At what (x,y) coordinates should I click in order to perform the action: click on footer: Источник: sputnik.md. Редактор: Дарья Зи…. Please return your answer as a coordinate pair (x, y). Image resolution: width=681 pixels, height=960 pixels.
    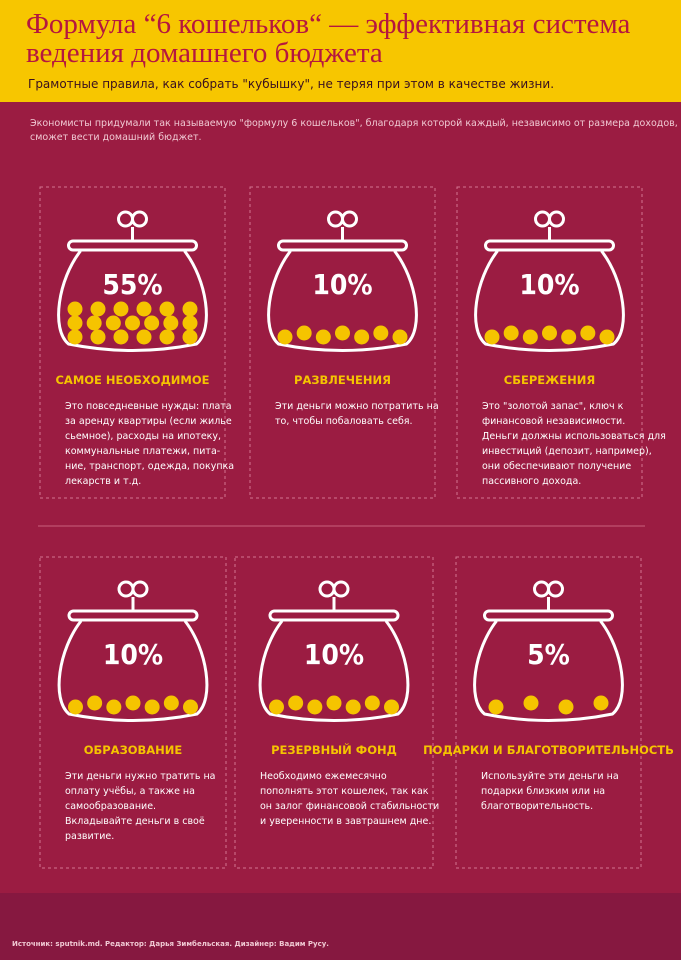
    Looking at the image, I should click on (170, 944).